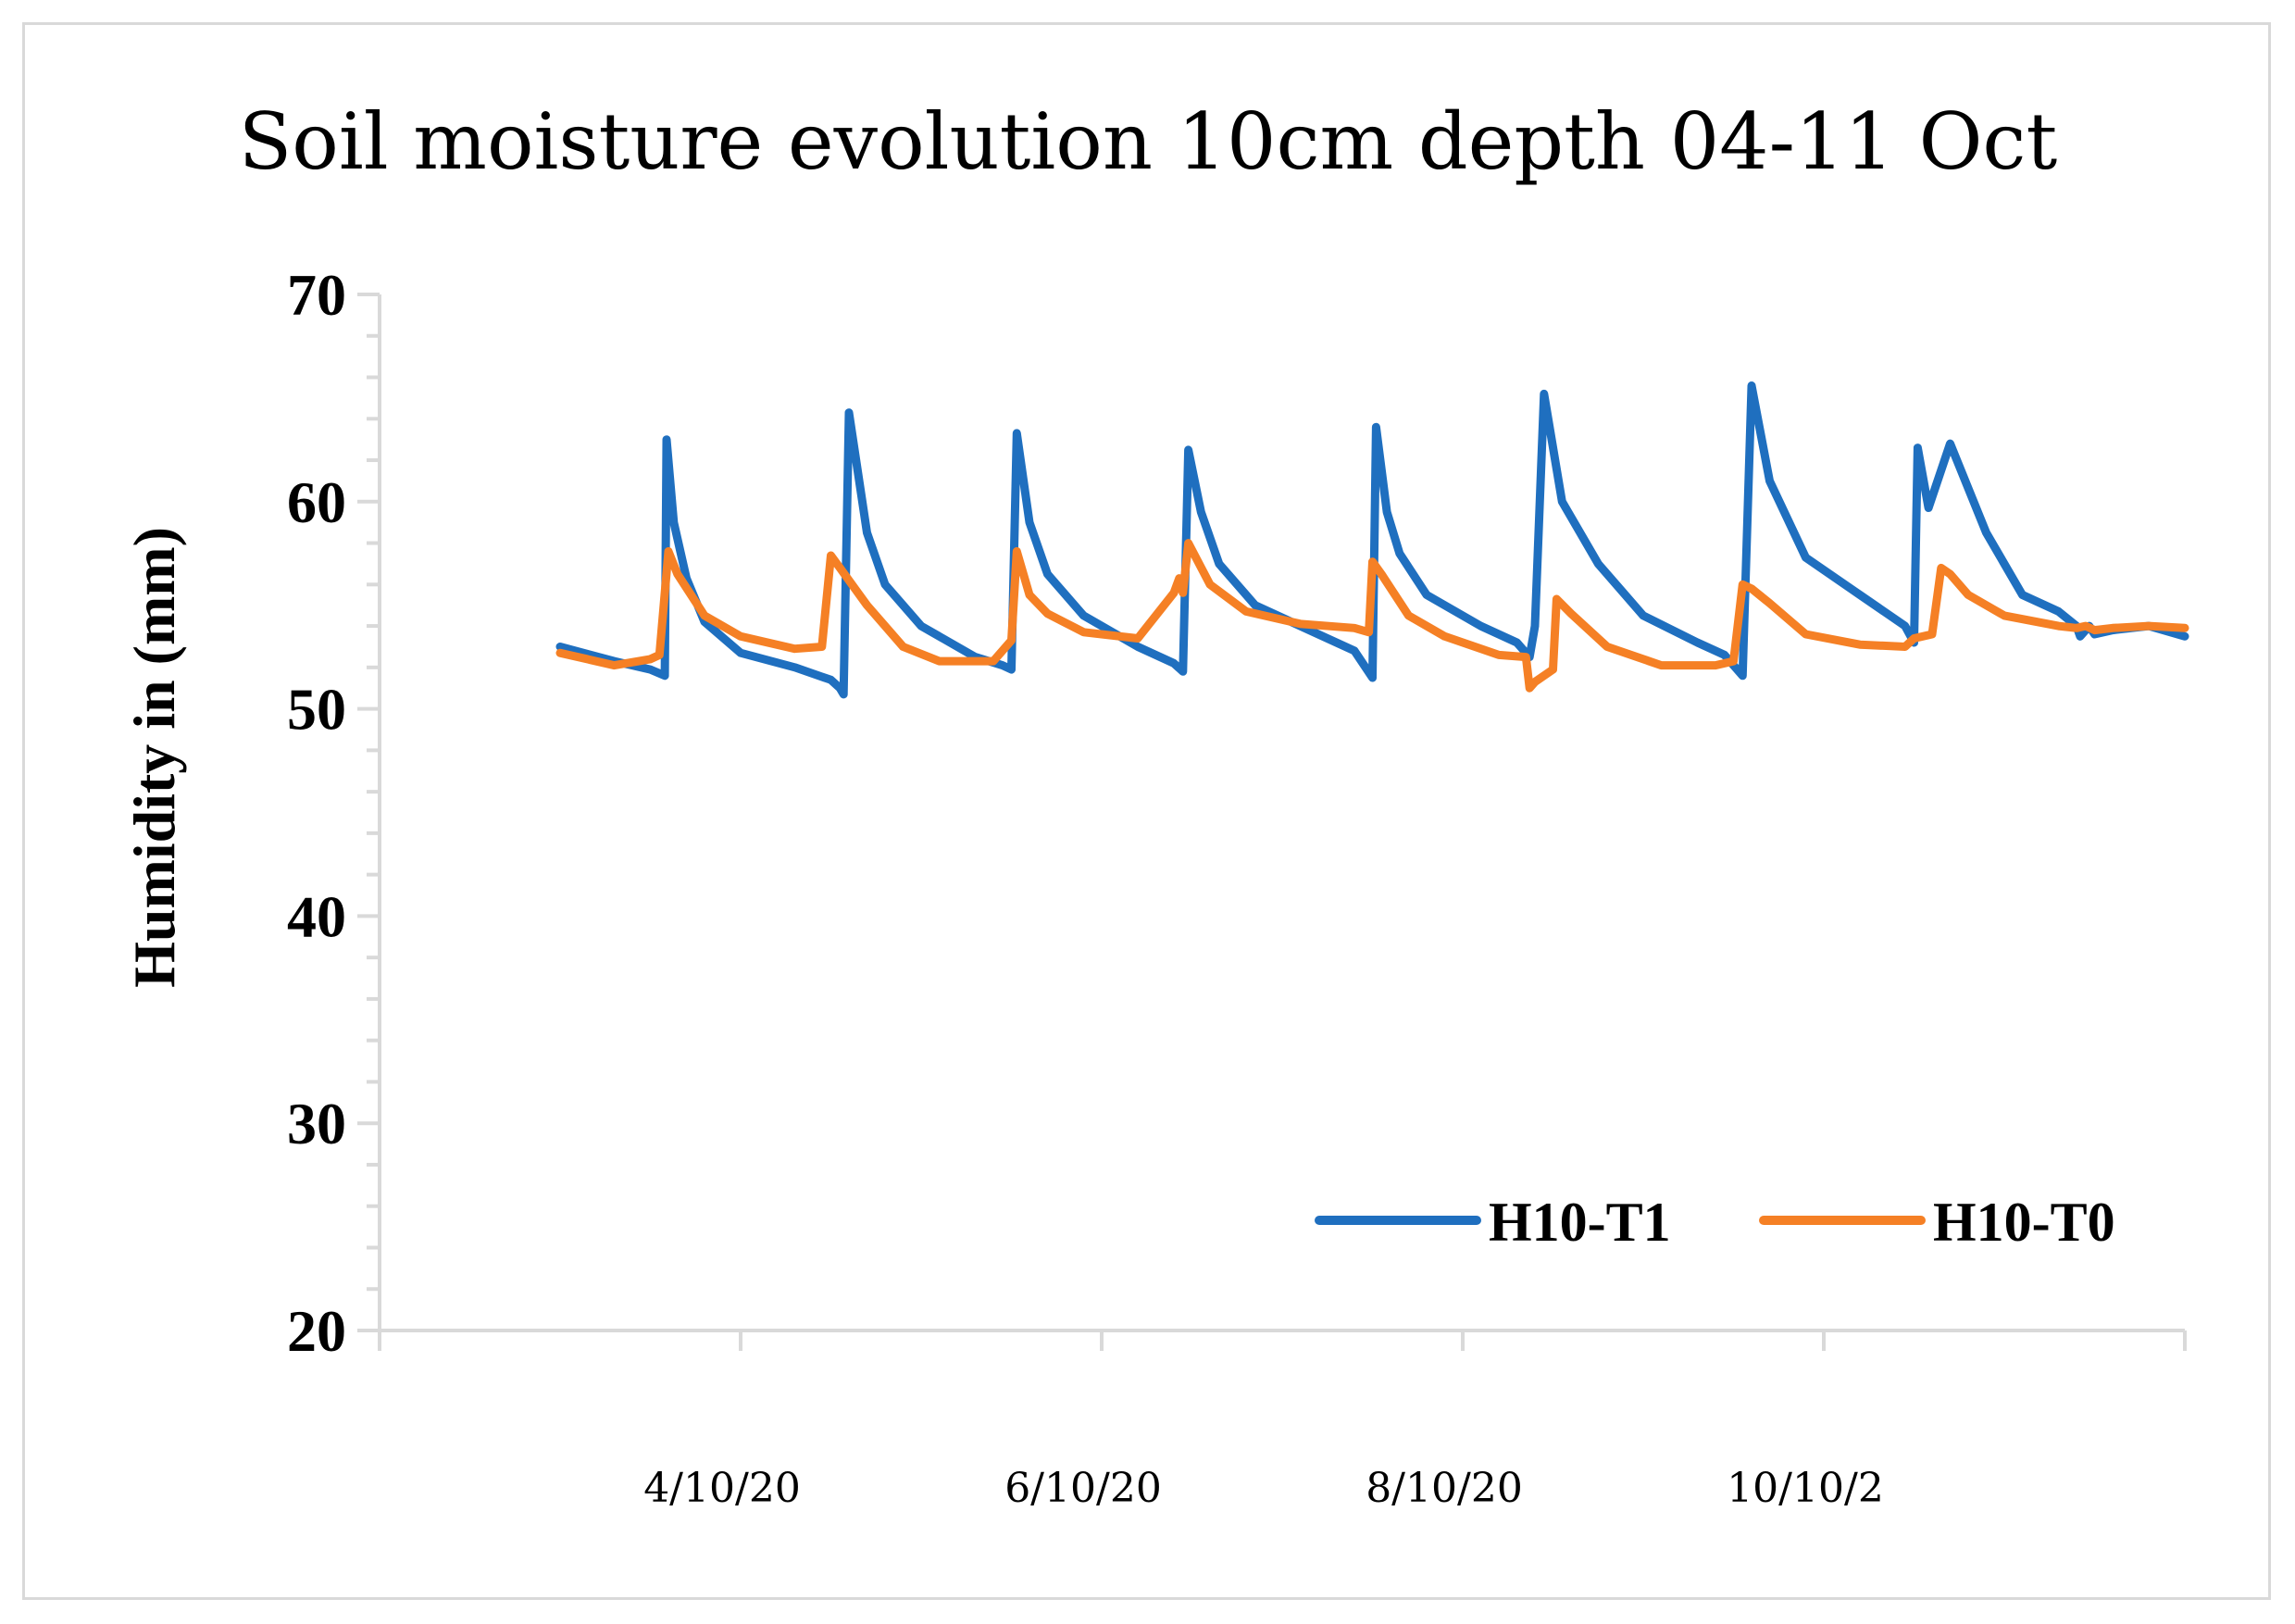 Image resolution: width=2295 pixels, height=1624 pixels. I want to click on legend-label-h10-t1: H10-T1, so click(1580, 1222).